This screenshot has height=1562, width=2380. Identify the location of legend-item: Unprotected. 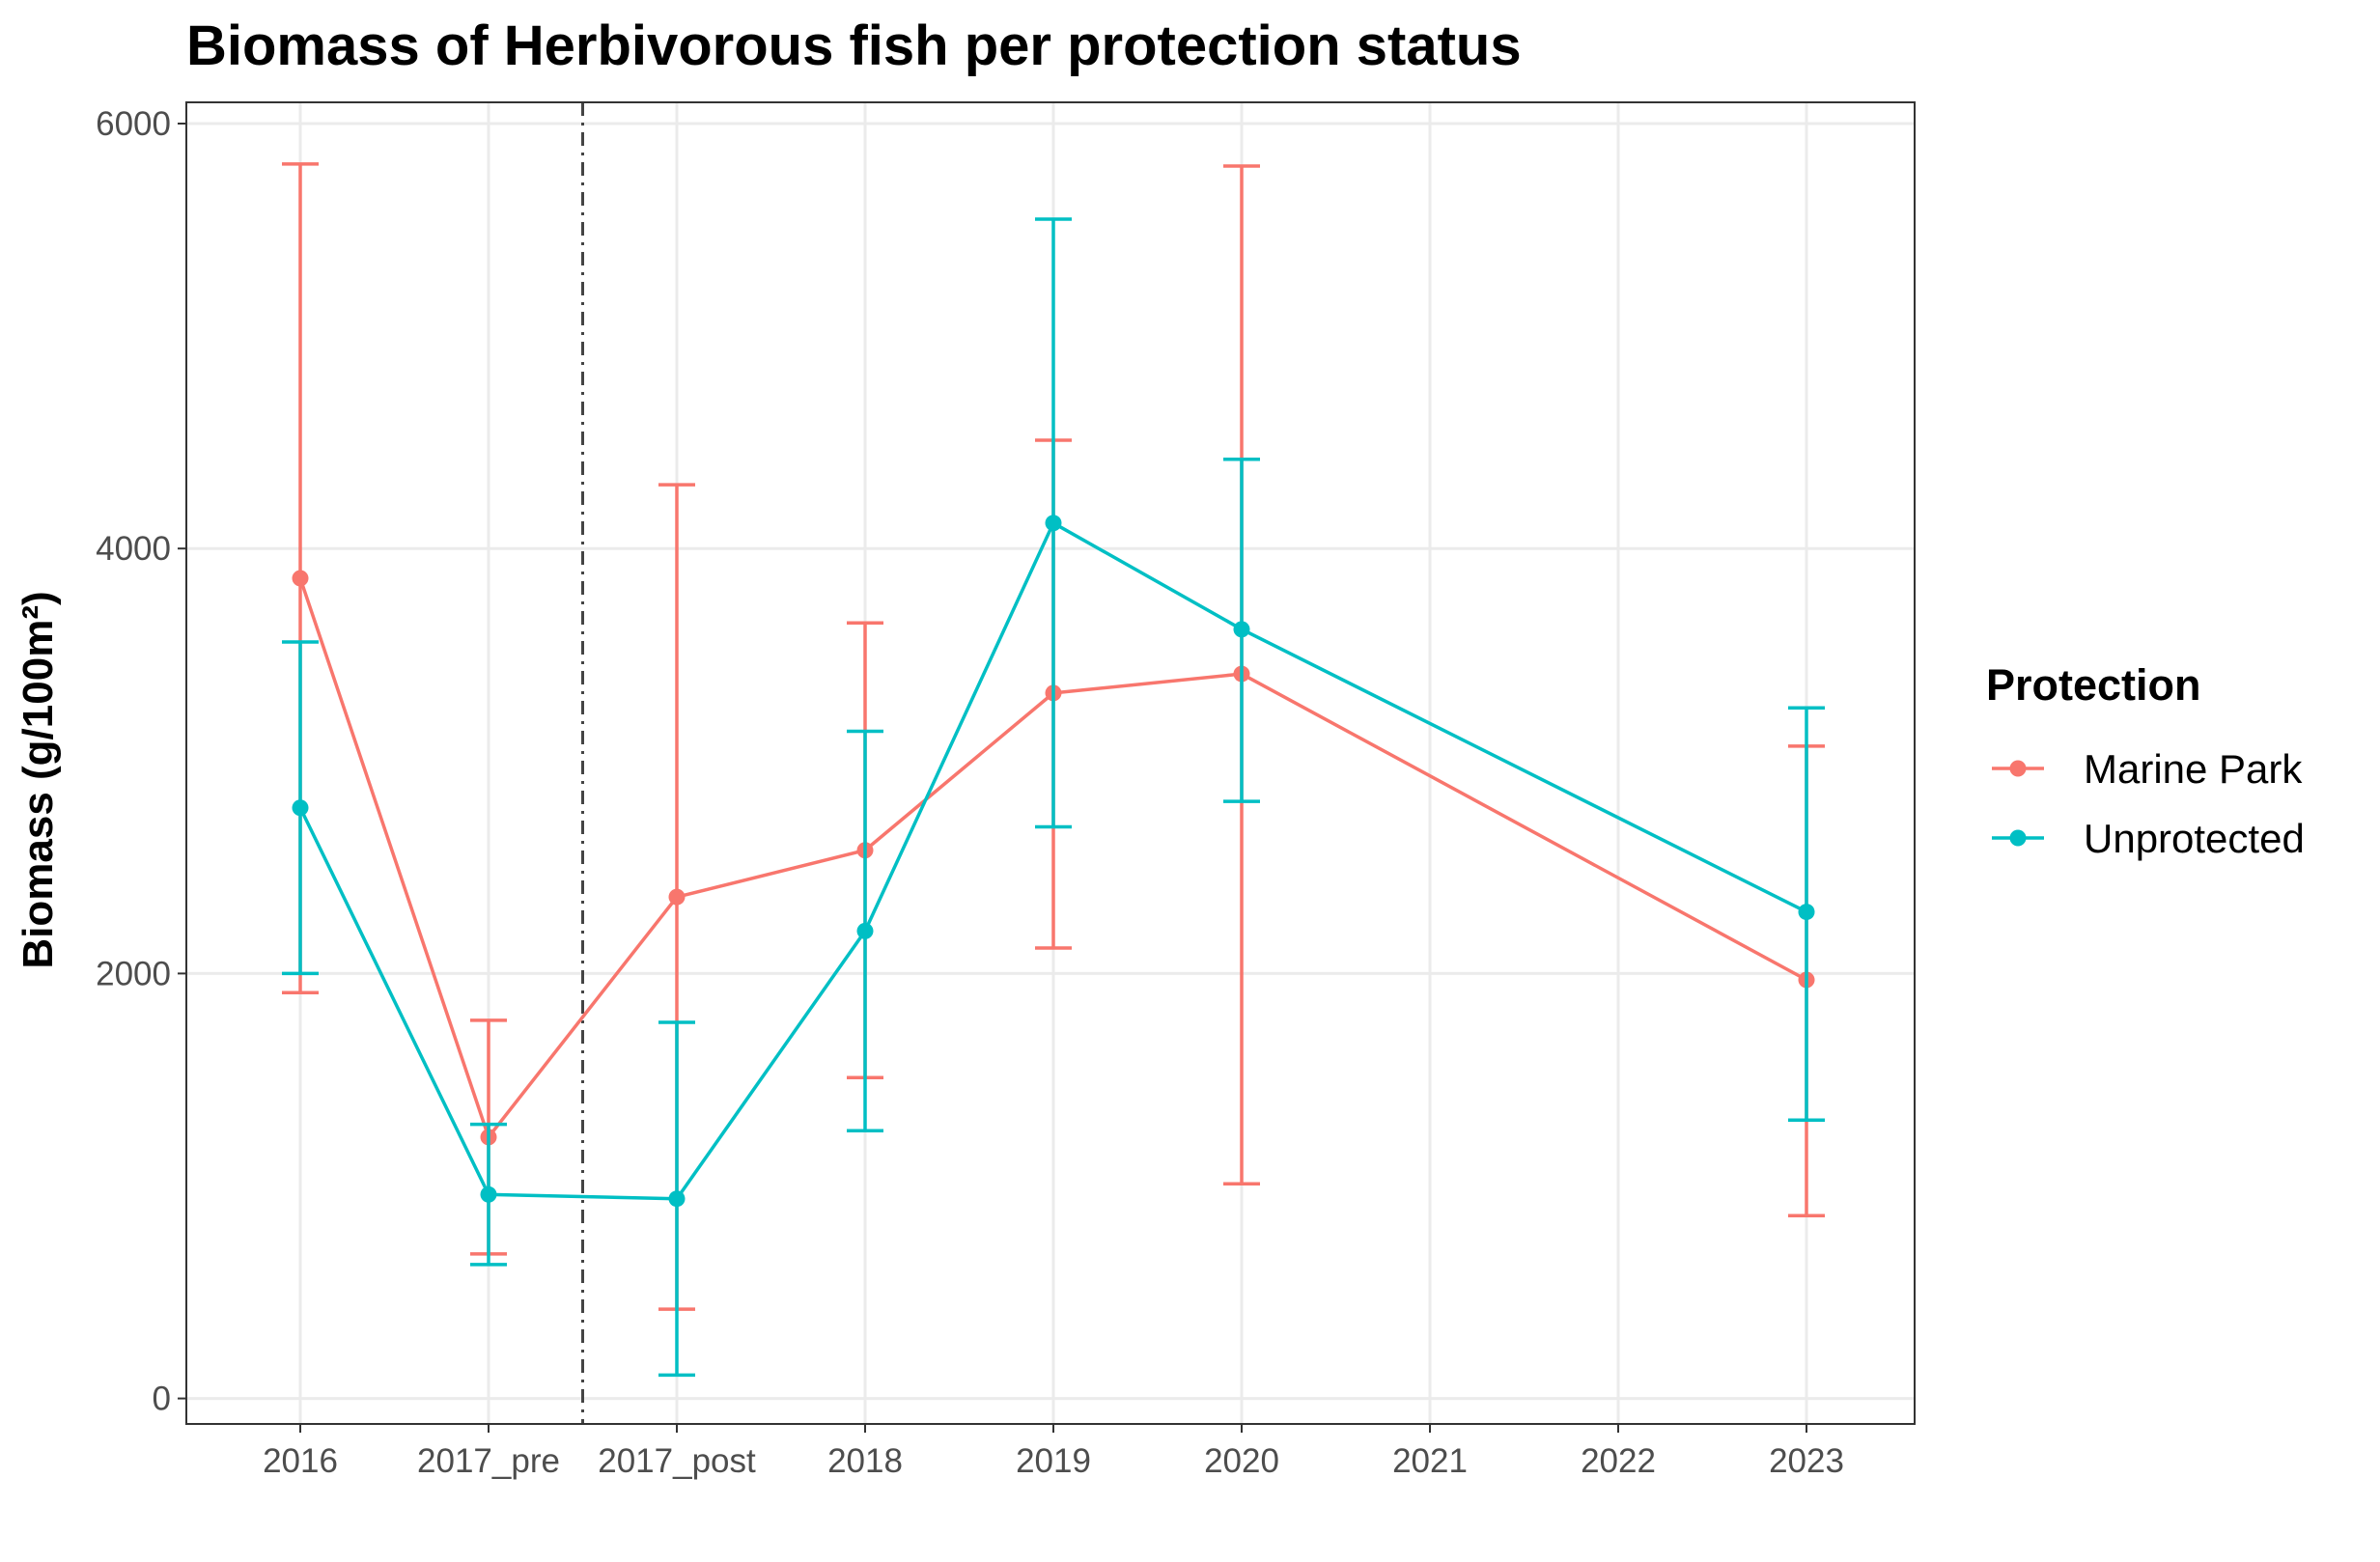
(2149, 838).